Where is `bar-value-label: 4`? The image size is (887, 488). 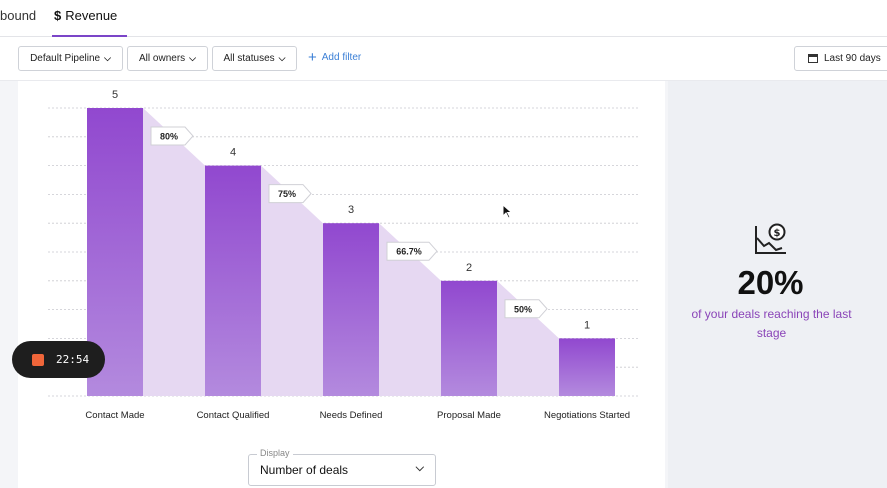
bar-value-label: 4 is located at coordinates (233, 153).